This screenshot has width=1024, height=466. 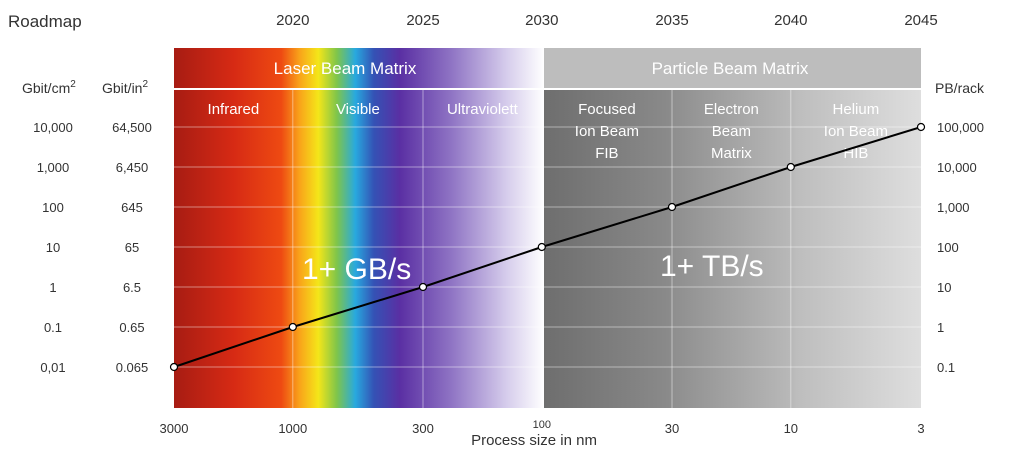 What do you see at coordinates (671, 20) in the screenshot?
I see `year-label-2035: 2035` at bounding box center [671, 20].